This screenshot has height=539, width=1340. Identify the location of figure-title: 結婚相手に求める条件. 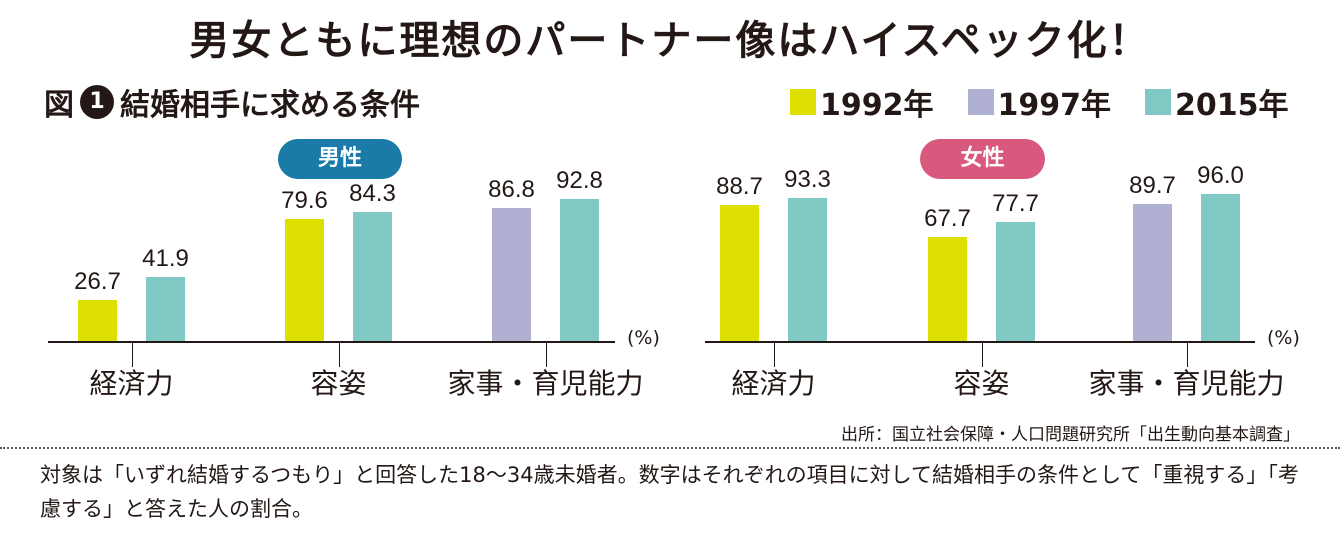
(270, 105).